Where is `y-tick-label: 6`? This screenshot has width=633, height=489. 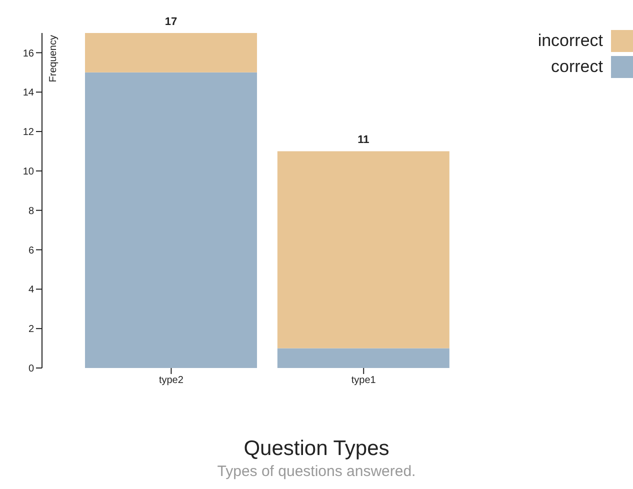 y-tick-label: 6 is located at coordinates (31, 250).